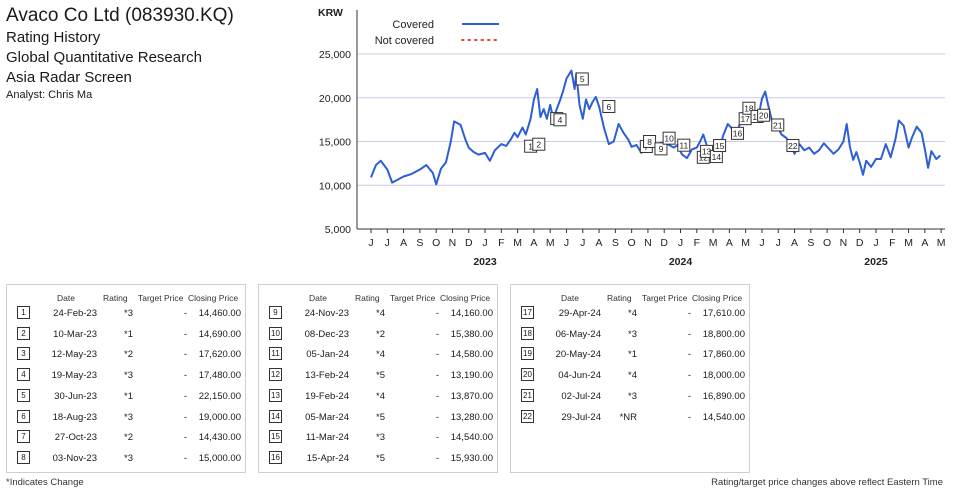 This screenshot has width=955, height=489. What do you see at coordinates (619, 298) in the screenshot?
I see `table-header-rating: Rating` at bounding box center [619, 298].